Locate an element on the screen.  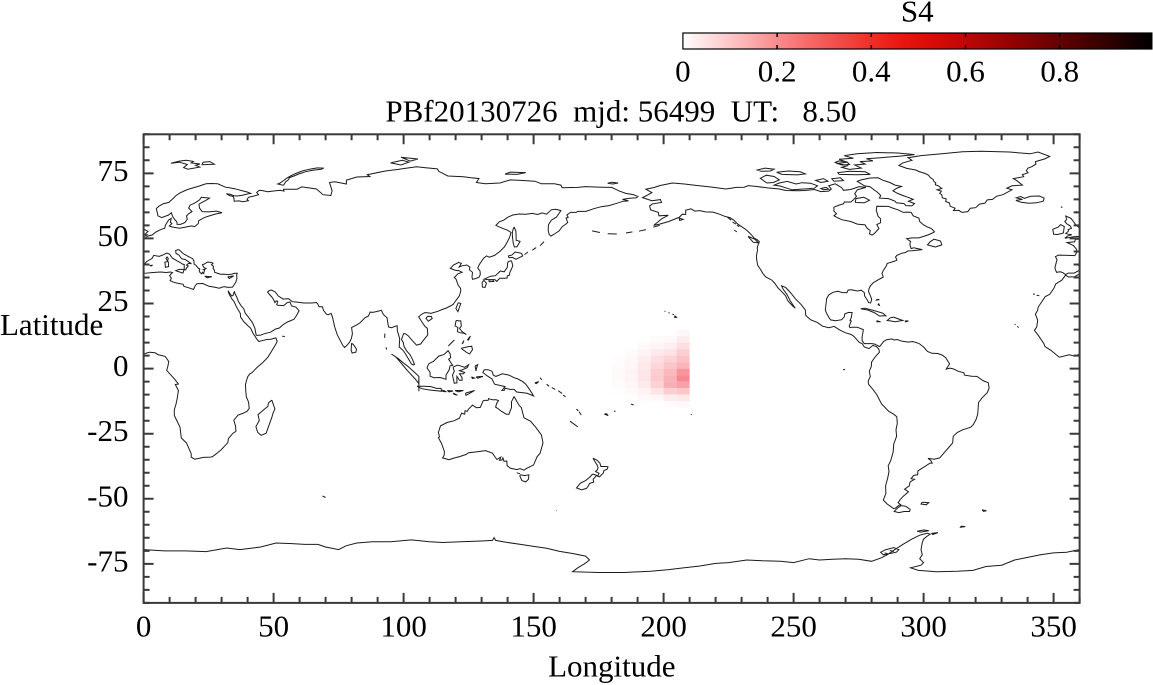
svg-text: -50 is located at coordinates (107, 495).